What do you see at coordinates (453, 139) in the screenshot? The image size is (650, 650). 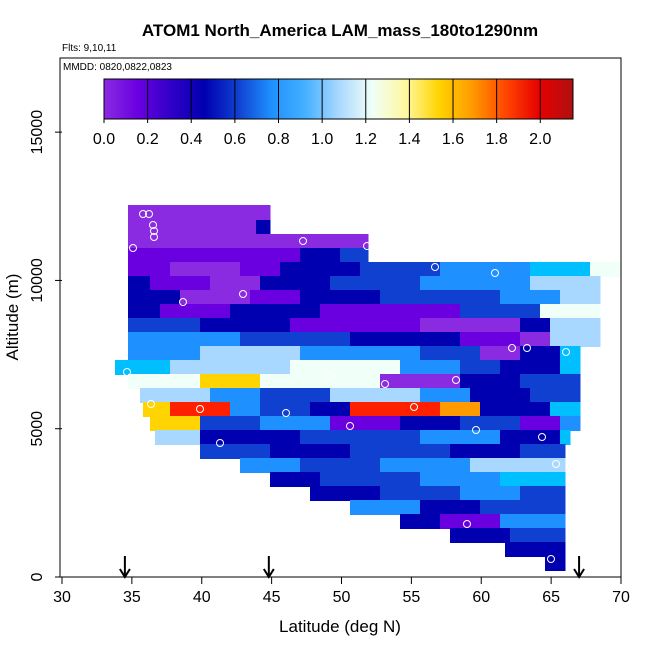 I see `colorbar-tick-label: 1.6` at bounding box center [453, 139].